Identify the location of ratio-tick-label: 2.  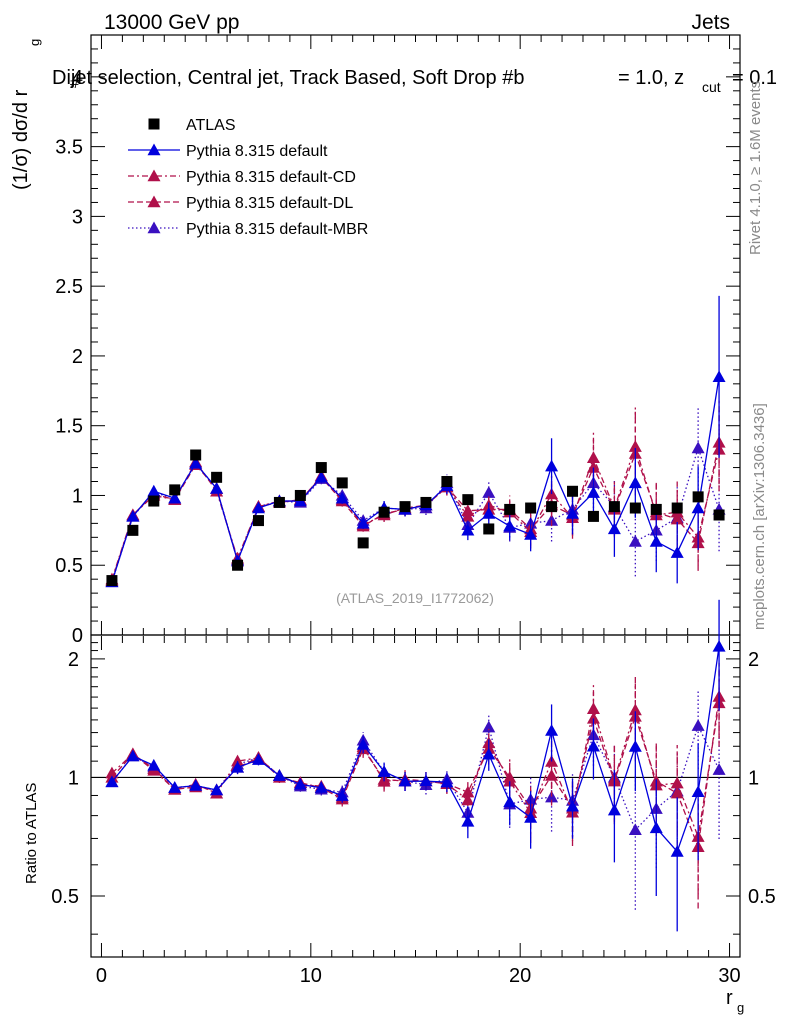
(73, 660).